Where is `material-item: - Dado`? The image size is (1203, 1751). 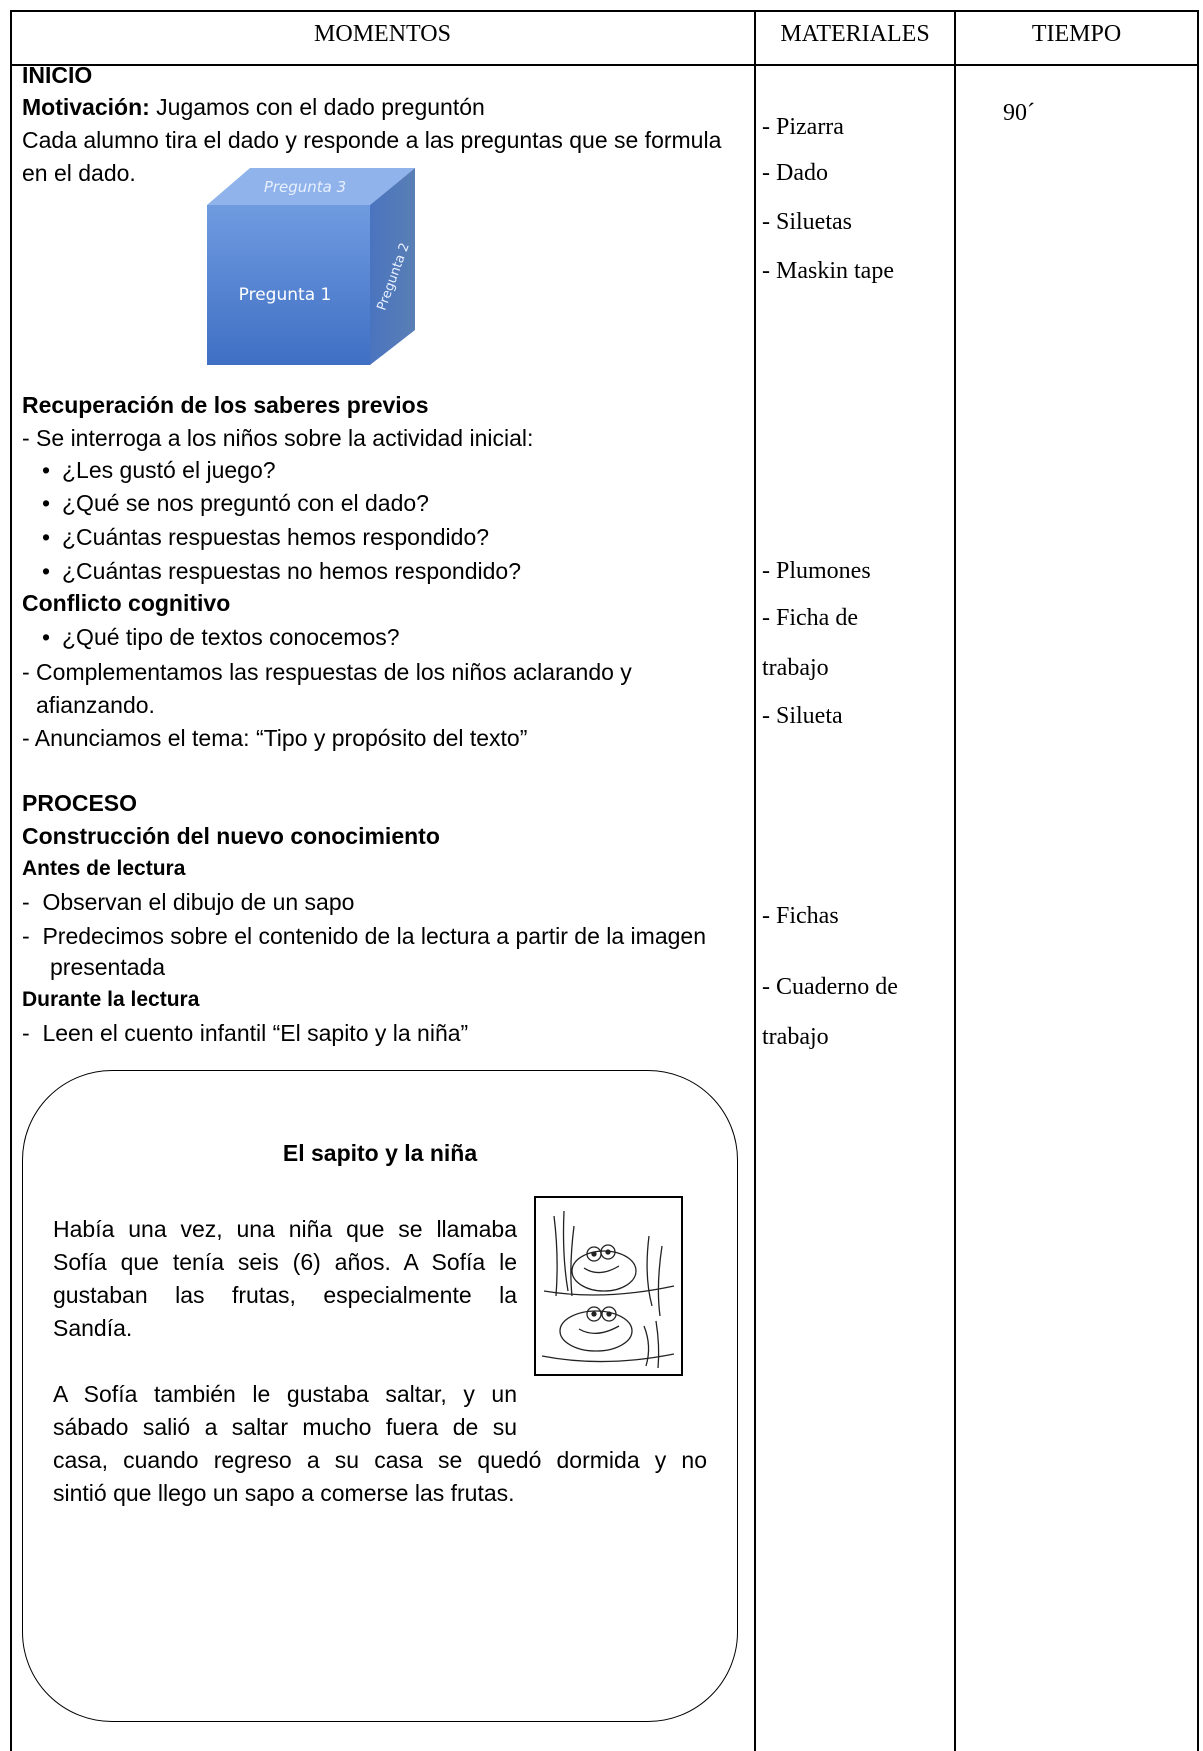 material-item: - Dado is located at coordinates (795, 173).